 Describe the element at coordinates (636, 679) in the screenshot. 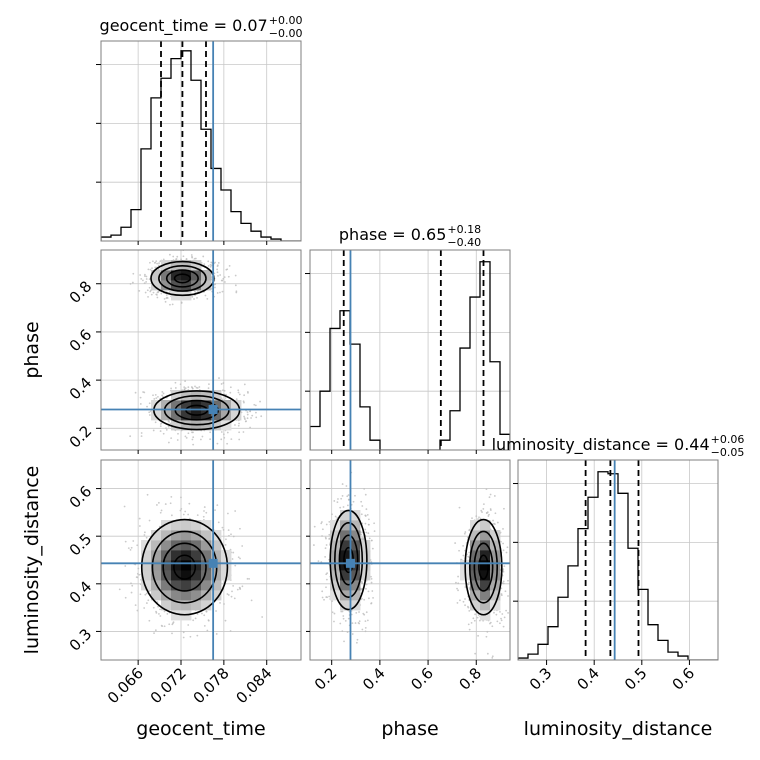

I see `x-tick-label-luminosity_distance: 0.5` at that location.